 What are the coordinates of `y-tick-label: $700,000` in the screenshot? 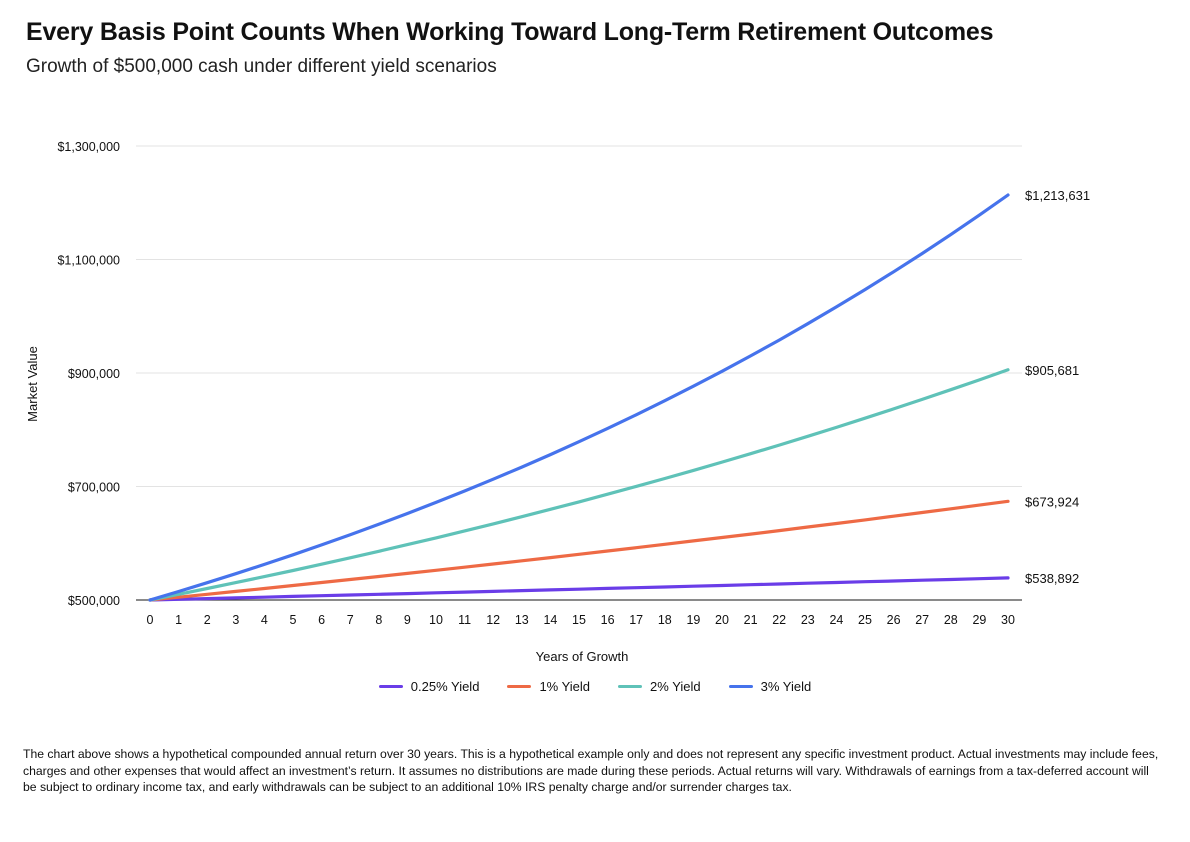 It's located at (94, 488).